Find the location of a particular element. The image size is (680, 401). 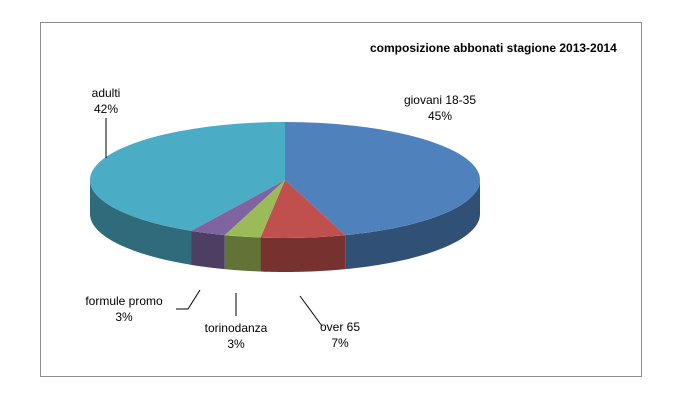

slice-formule-promo is located at coordinates (238, 208).